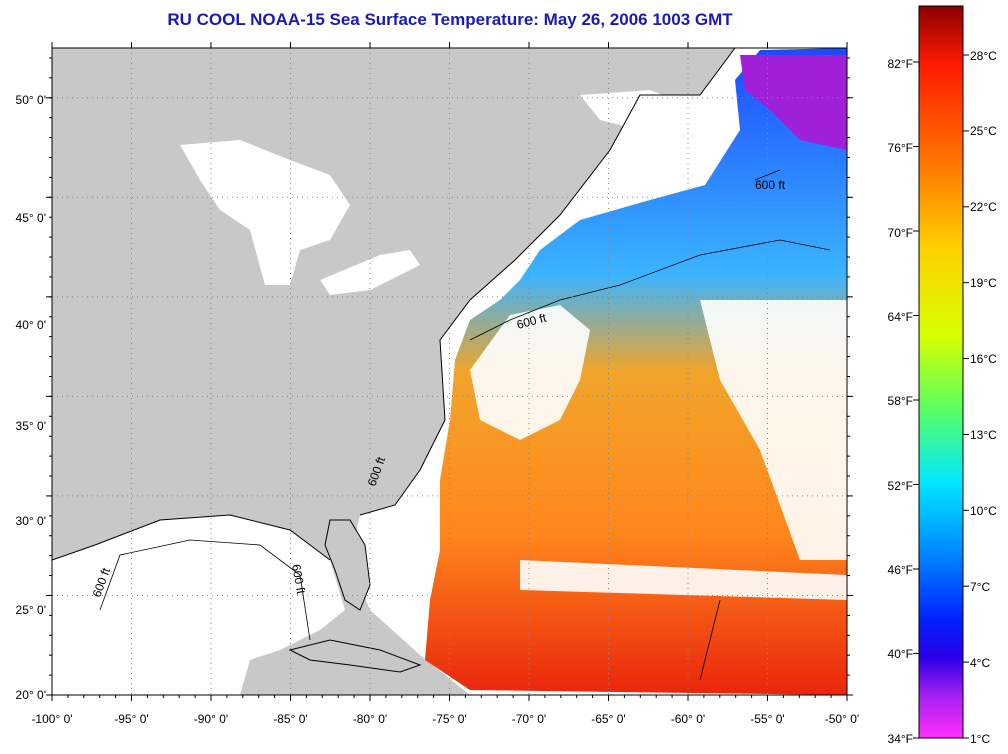 This screenshot has width=1008, height=754. Describe the element at coordinates (983, 56) in the screenshot. I see `celsius-label: 28°C` at that location.